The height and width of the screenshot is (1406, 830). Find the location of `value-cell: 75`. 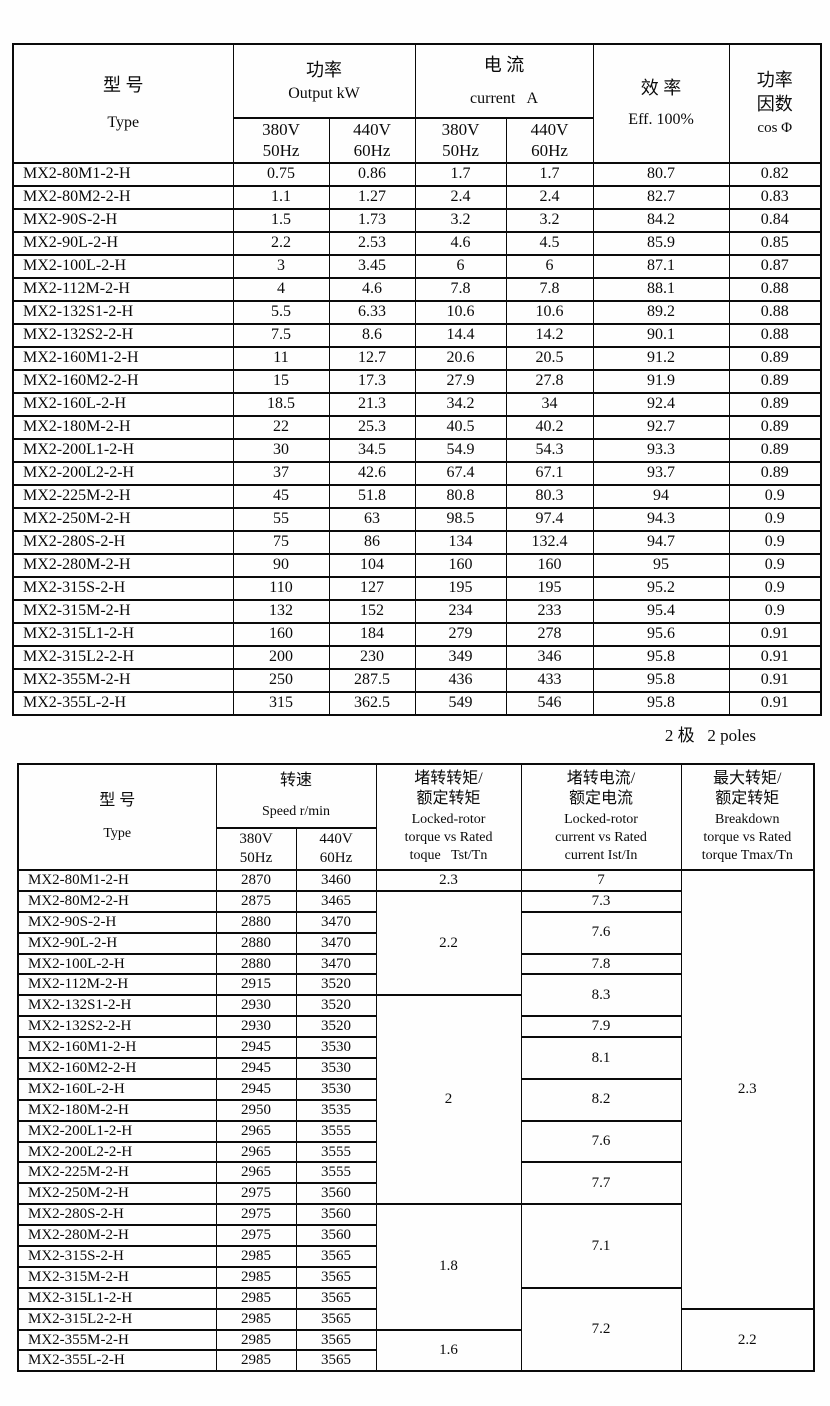

value-cell: 75 is located at coordinates (281, 542).